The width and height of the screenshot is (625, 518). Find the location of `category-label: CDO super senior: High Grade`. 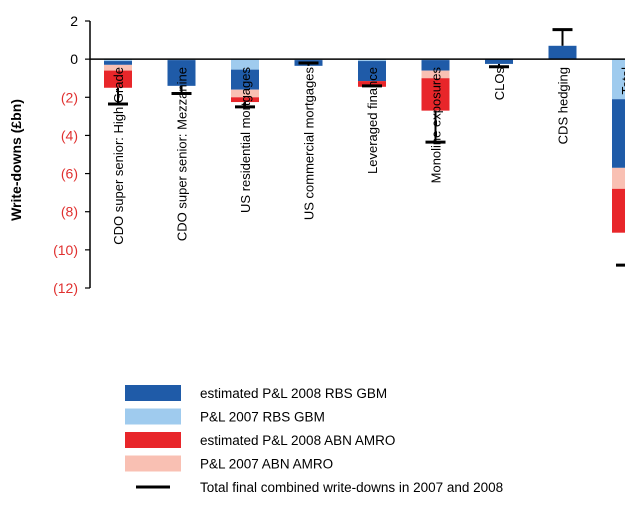

category-label: CDO super senior: High Grade is located at coordinates (118, 156).